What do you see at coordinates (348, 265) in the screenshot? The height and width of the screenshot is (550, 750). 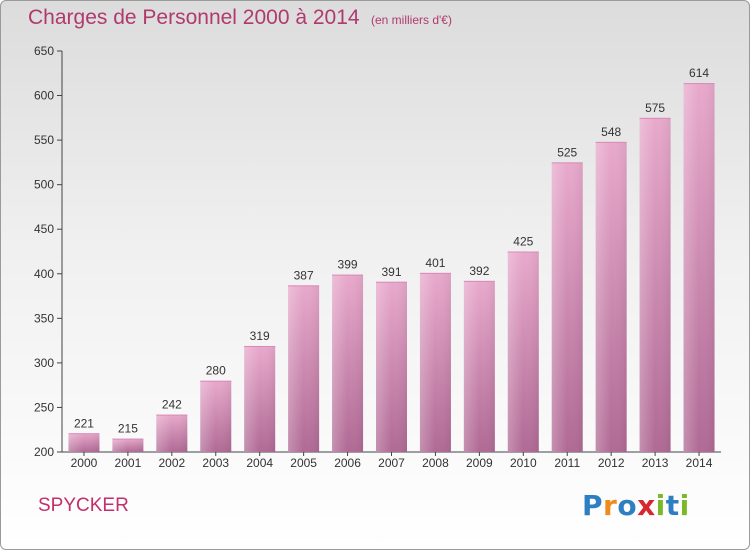 I see `data-label: 399` at bounding box center [348, 265].